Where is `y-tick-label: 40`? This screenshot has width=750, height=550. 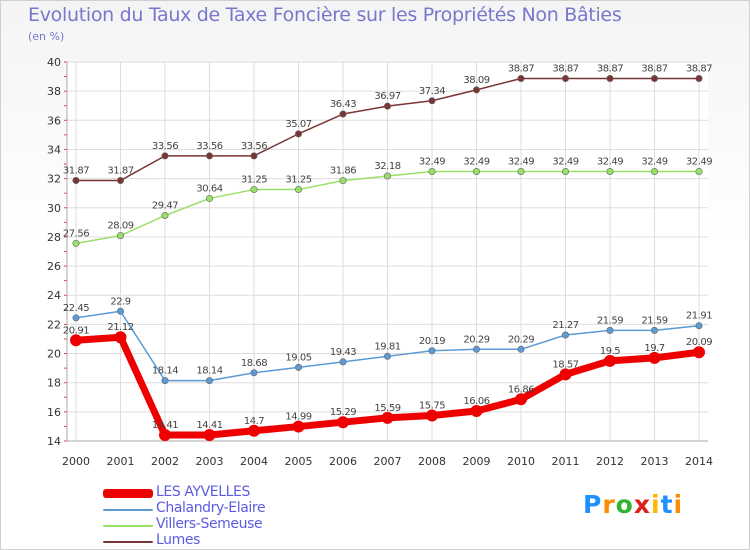 y-tick-label: 40 is located at coordinates (54, 62).